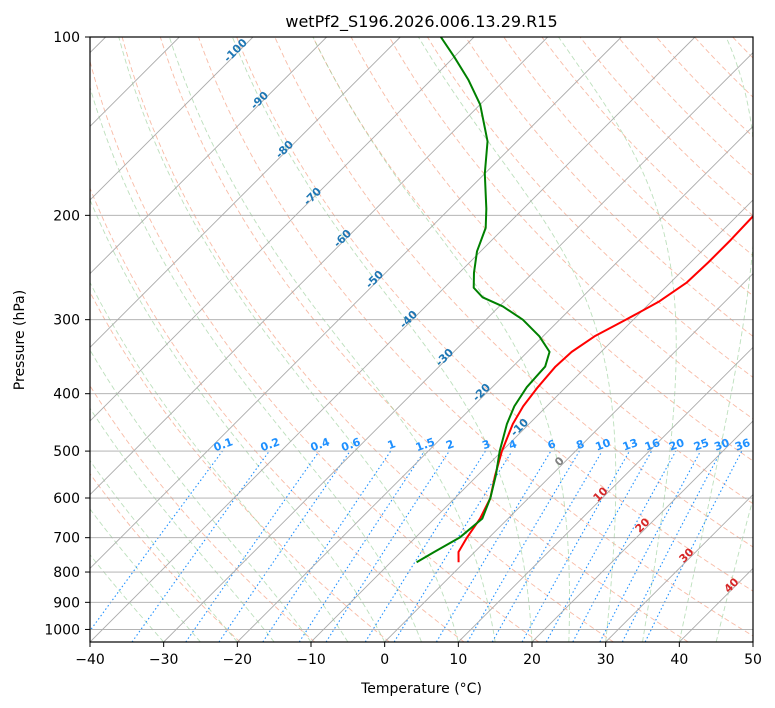 This screenshot has height=708, width=775. Describe the element at coordinates (532, 660) in the screenshot. I see `x-tick-label: 20` at that location.